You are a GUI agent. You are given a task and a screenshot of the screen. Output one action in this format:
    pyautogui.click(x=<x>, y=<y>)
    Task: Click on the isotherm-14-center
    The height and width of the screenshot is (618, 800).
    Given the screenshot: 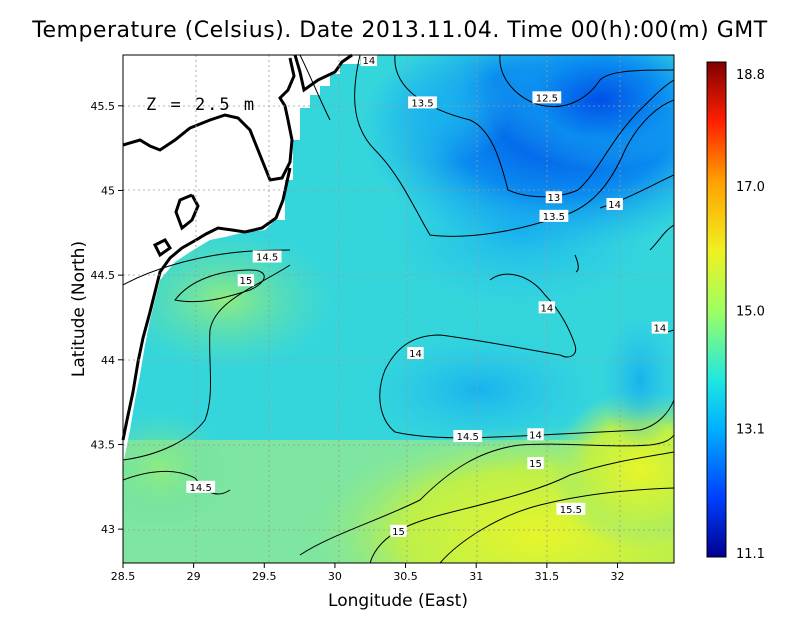 What is the action you would take?
    pyautogui.click(x=526, y=386)
    